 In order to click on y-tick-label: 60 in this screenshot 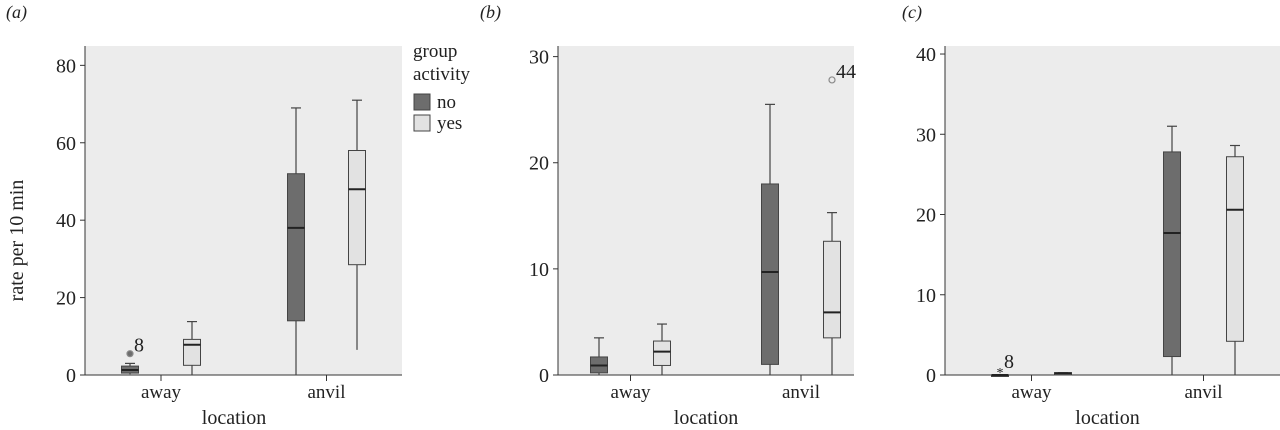, I will do `click(66, 144)`.